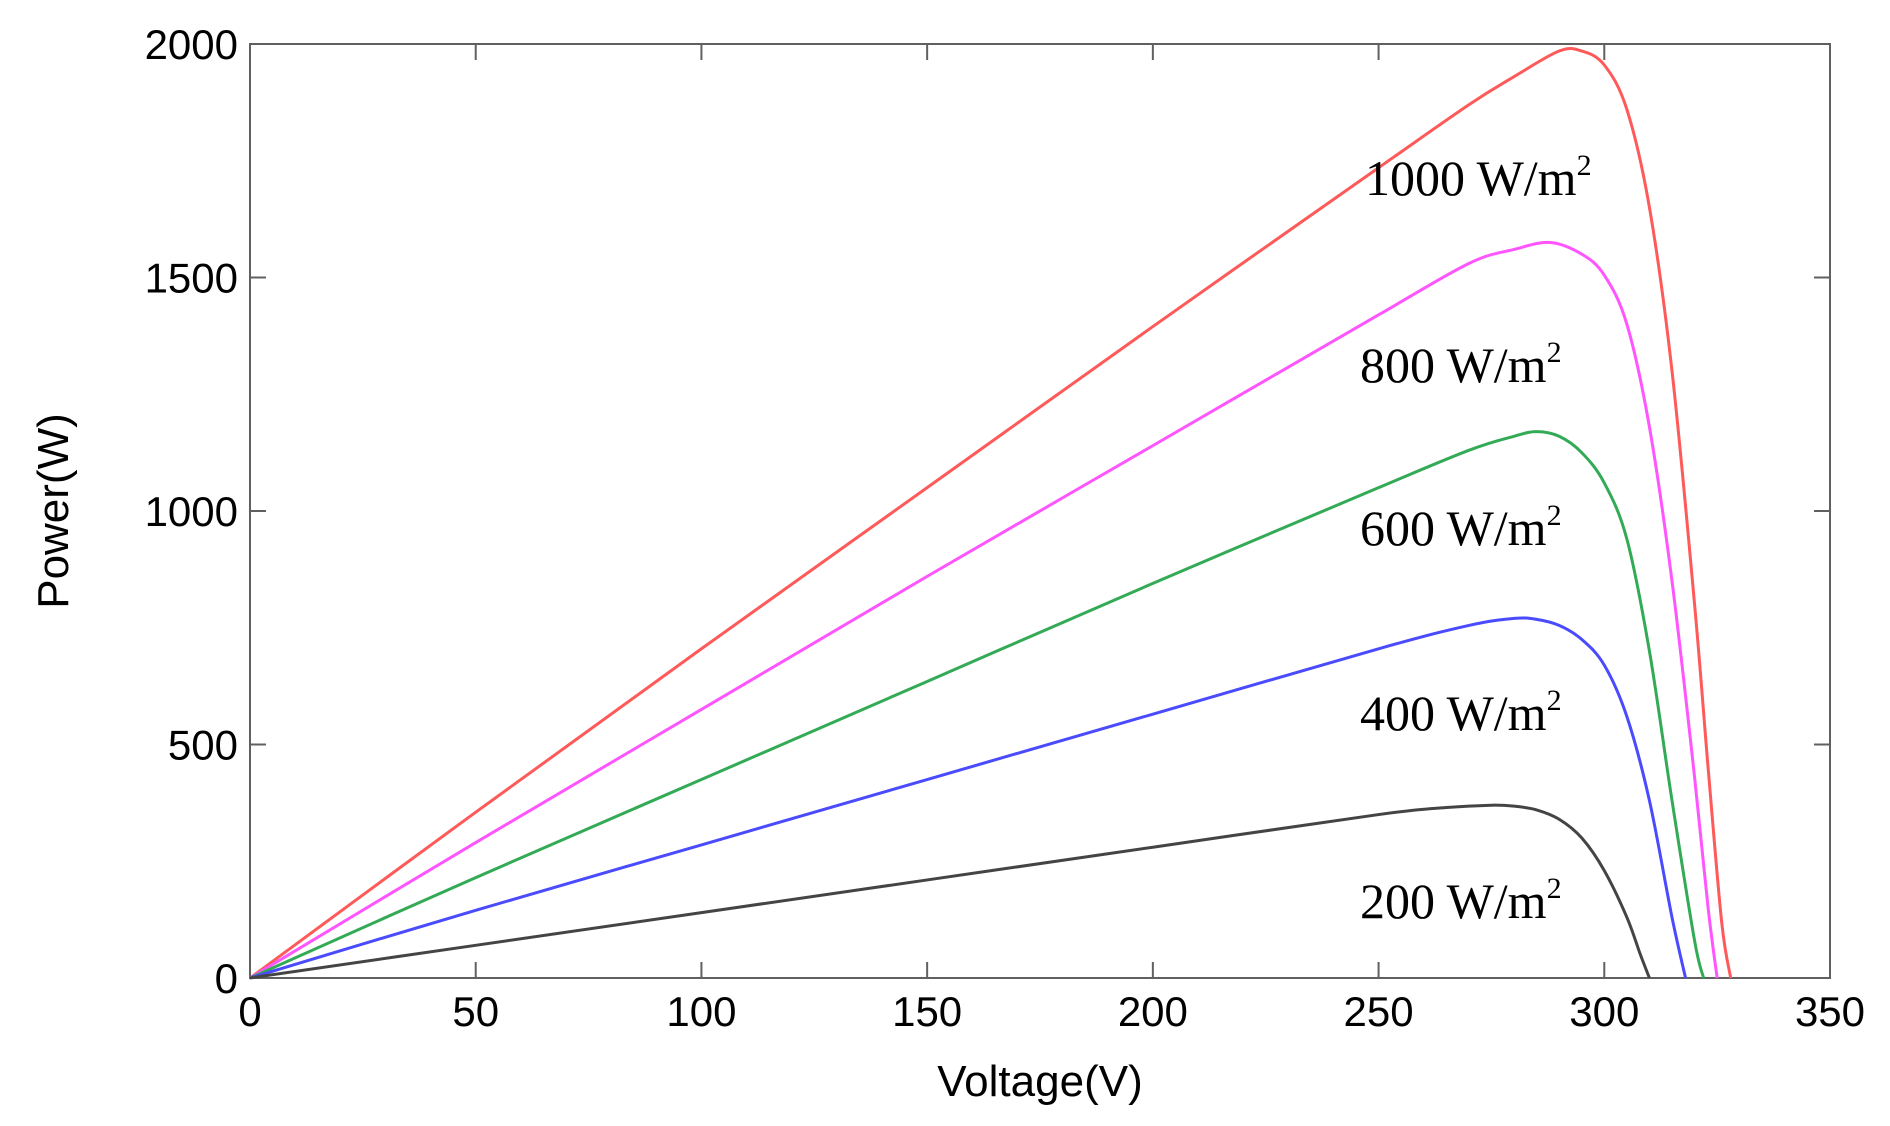 The height and width of the screenshot is (1126, 1890). What do you see at coordinates (249, 1011) in the screenshot?
I see `x-tick-label: 0` at bounding box center [249, 1011].